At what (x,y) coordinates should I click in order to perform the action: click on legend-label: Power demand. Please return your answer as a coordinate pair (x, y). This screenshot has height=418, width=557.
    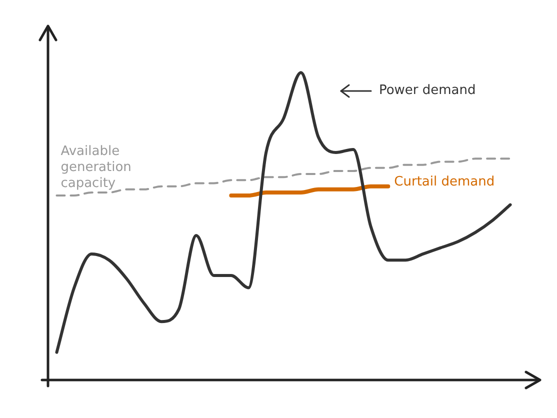
    Looking at the image, I should click on (427, 90).